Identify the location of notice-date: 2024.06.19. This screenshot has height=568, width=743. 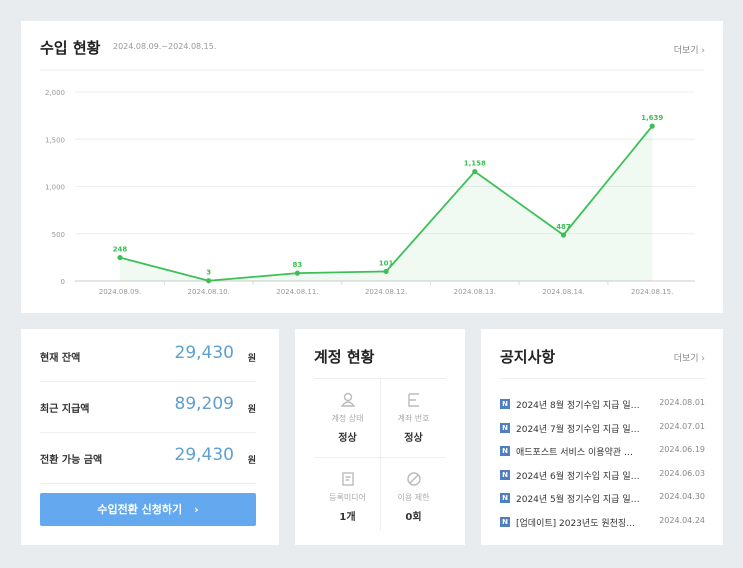
(682, 449).